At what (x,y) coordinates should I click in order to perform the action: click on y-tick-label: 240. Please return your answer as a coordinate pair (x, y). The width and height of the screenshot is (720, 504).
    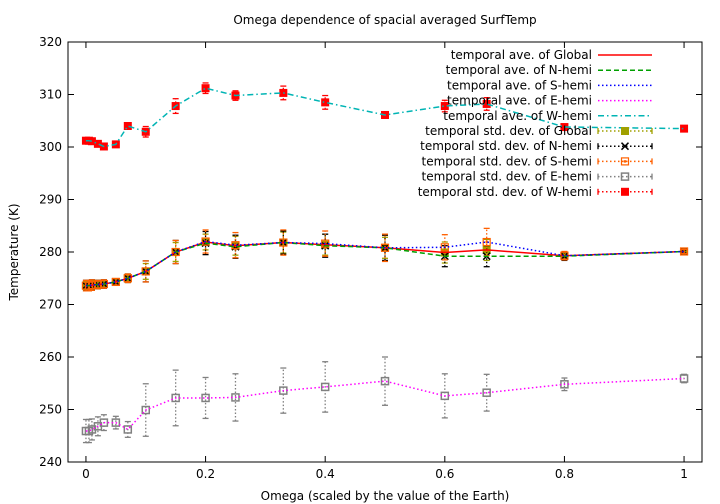
    Looking at the image, I should click on (50, 462).